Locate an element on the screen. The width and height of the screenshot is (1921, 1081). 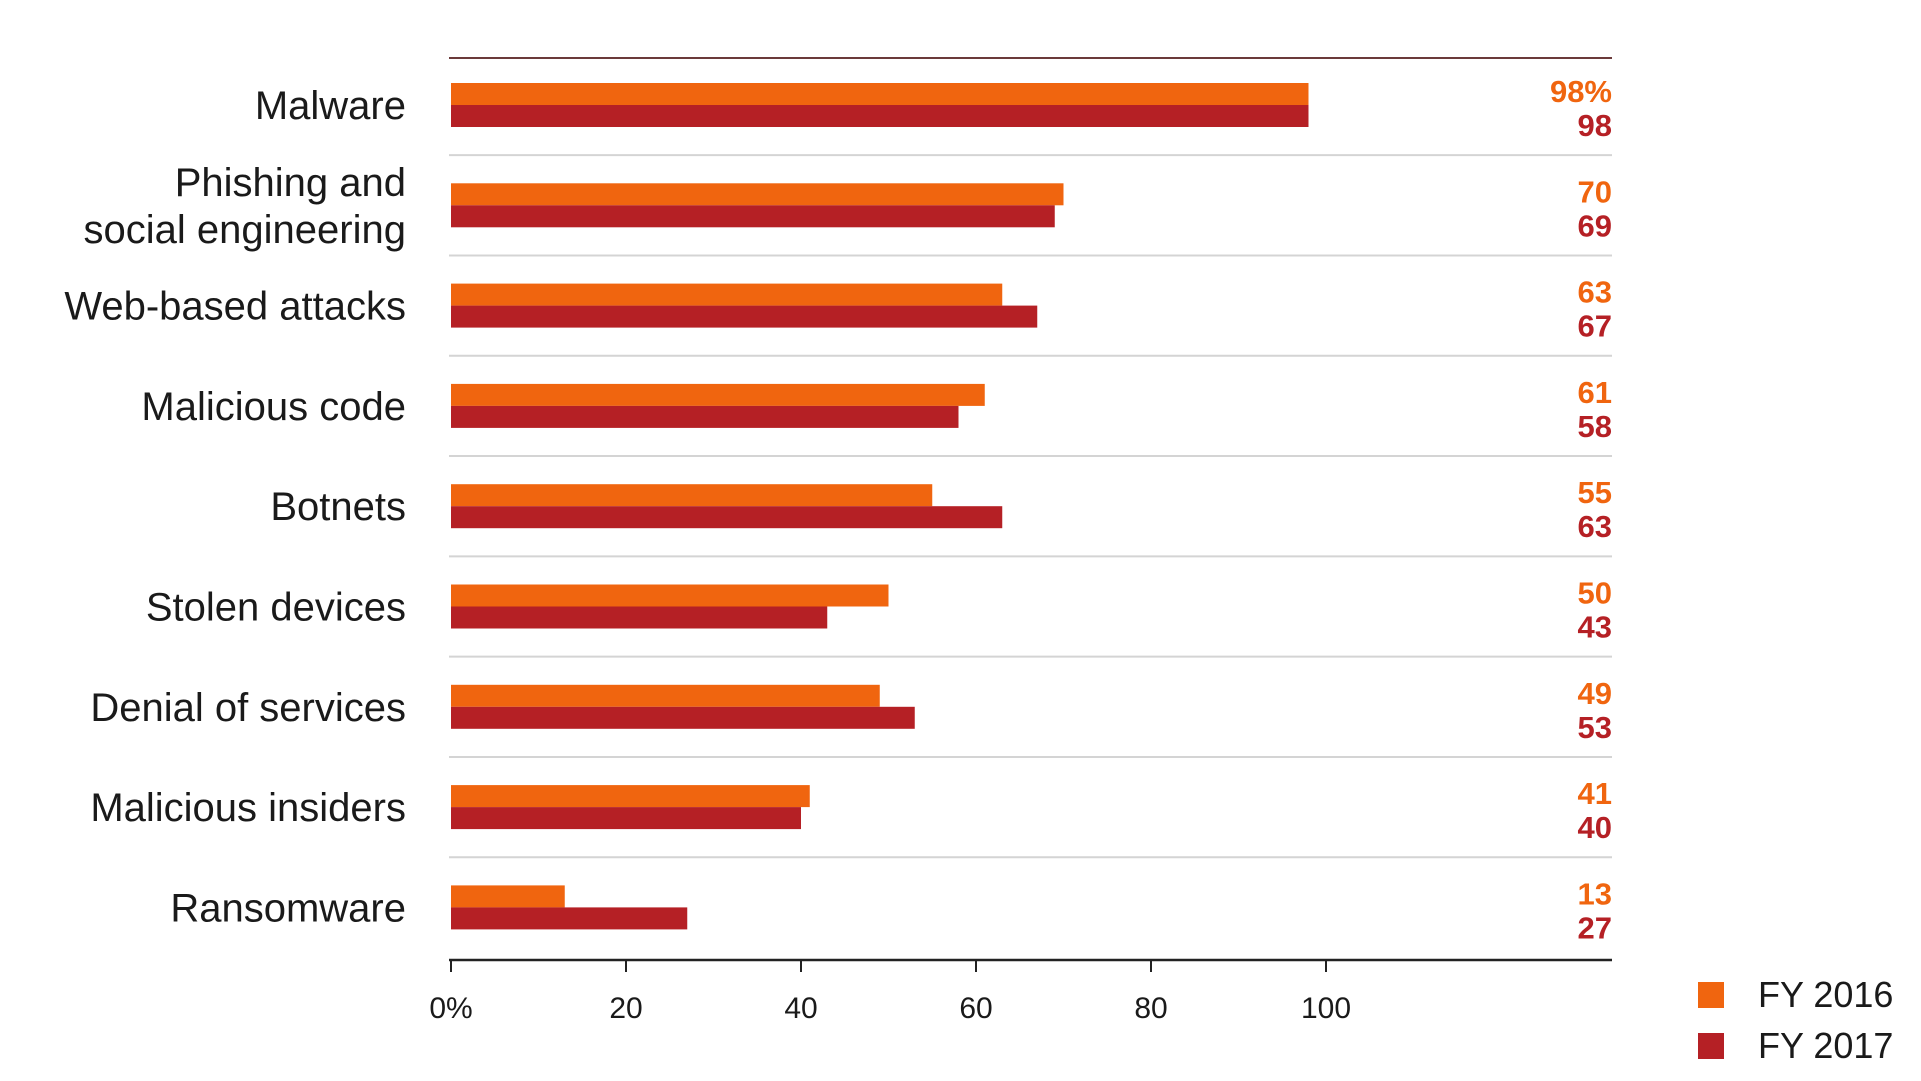
value-label-fy2017: 27 is located at coordinates (1595, 927).